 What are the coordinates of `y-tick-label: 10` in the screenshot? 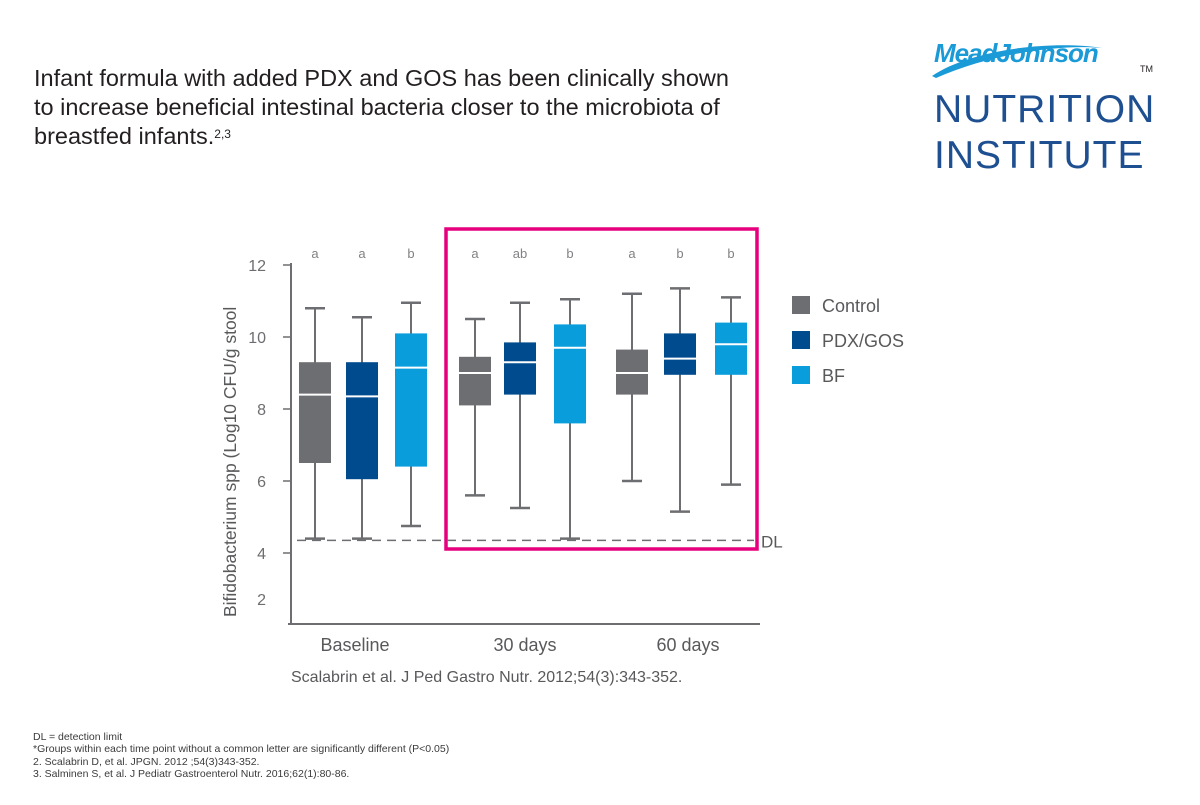 It's located at (257, 338).